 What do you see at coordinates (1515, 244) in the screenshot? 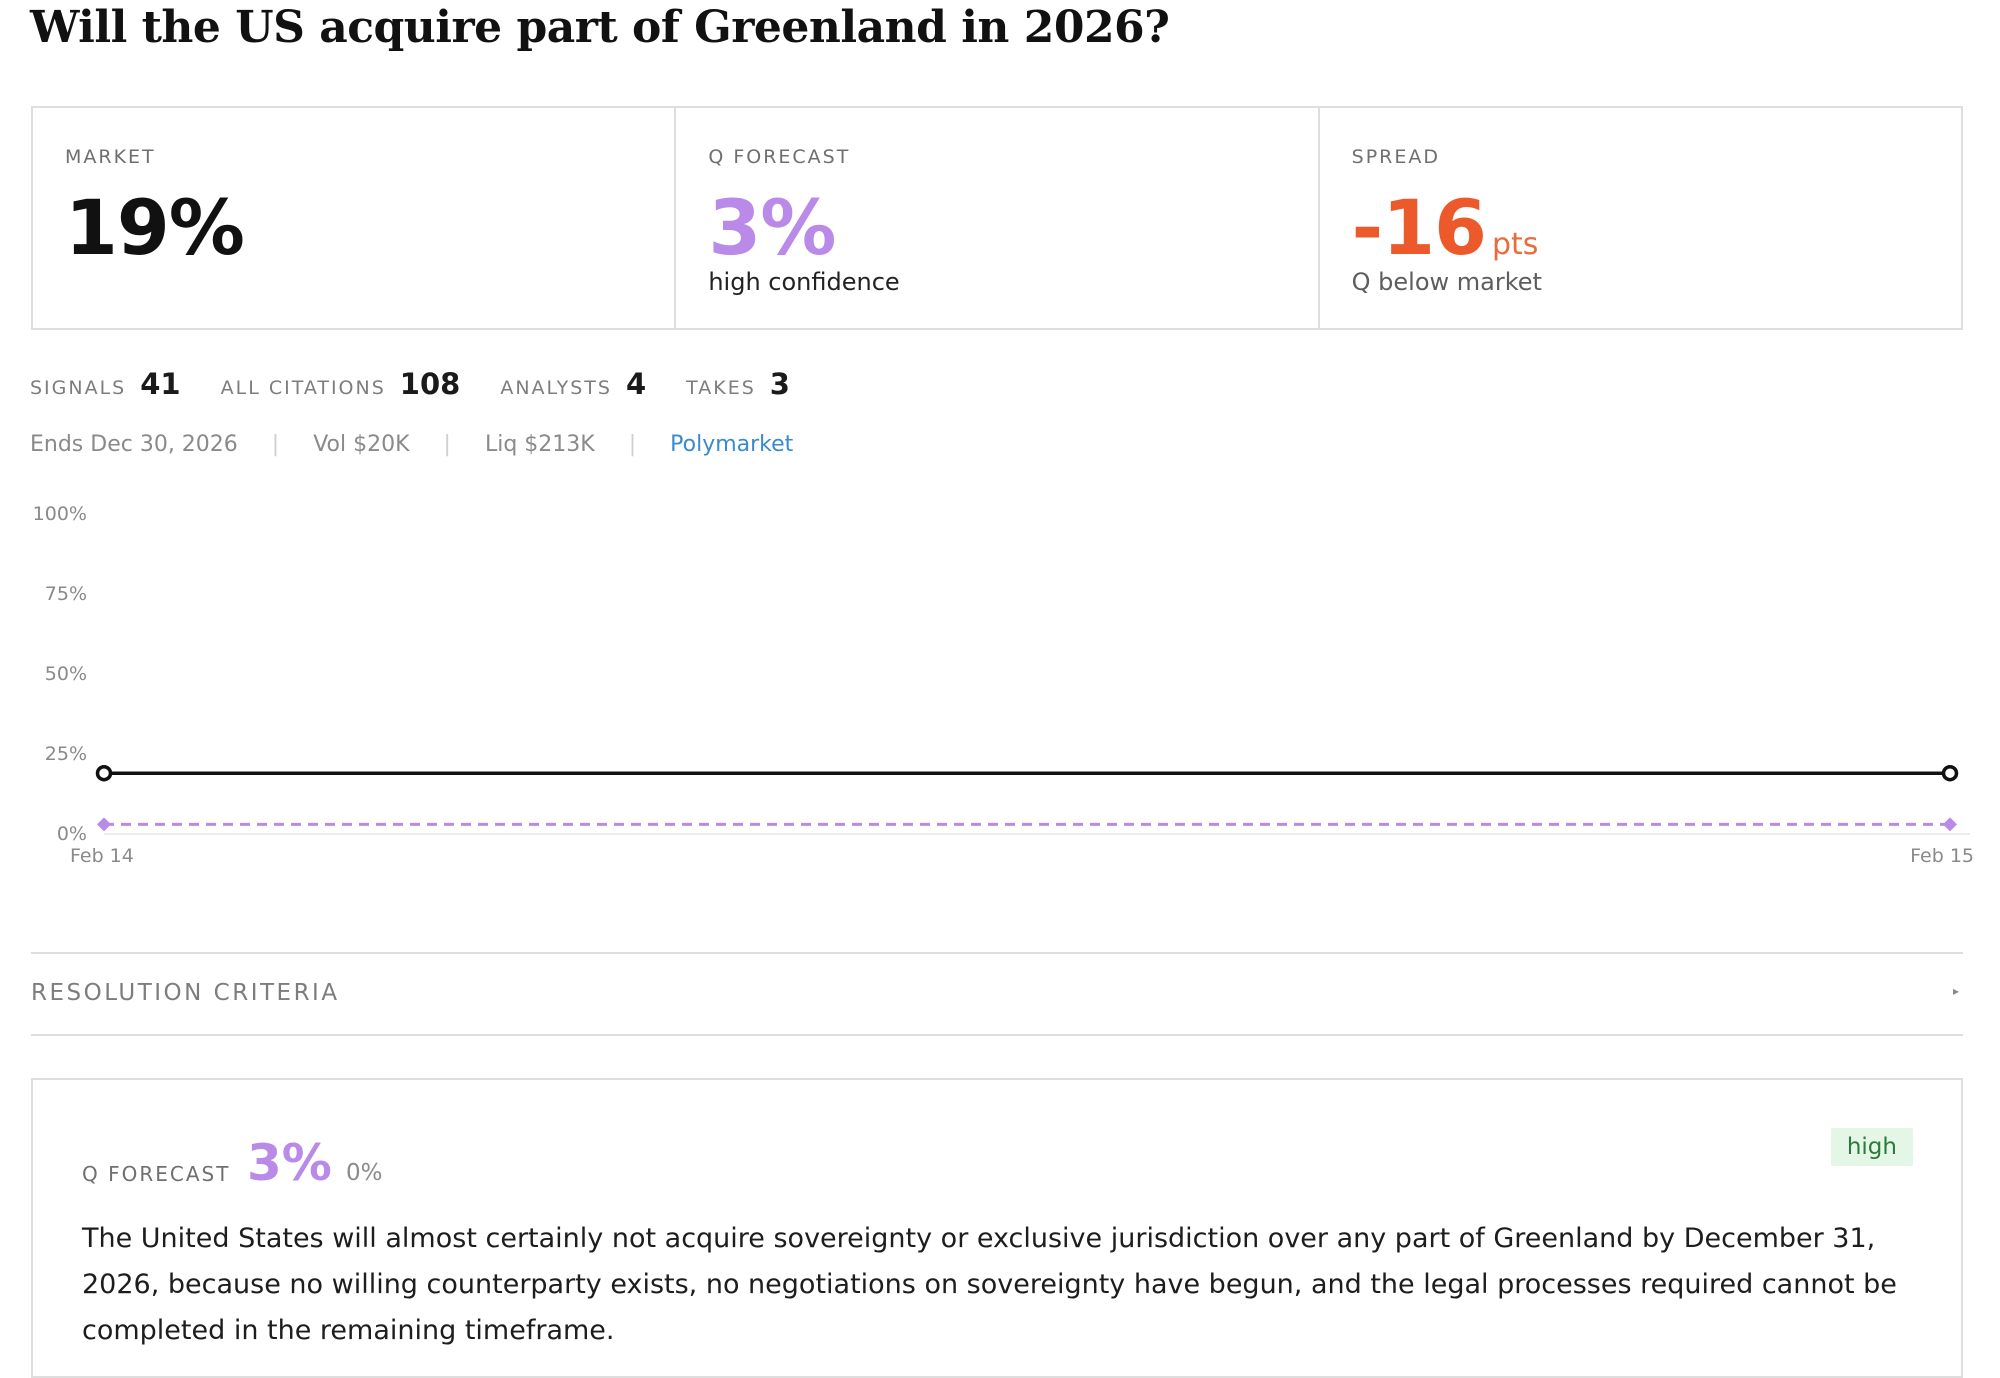
I see `spread-unit: pts` at bounding box center [1515, 244].